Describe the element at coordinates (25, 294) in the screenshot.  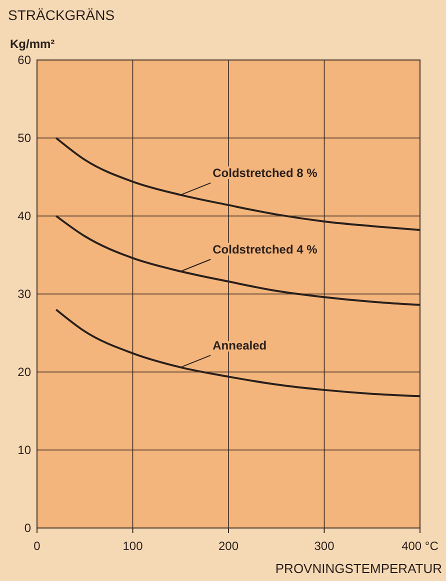
I see `y-tick-label: 30` at that location.